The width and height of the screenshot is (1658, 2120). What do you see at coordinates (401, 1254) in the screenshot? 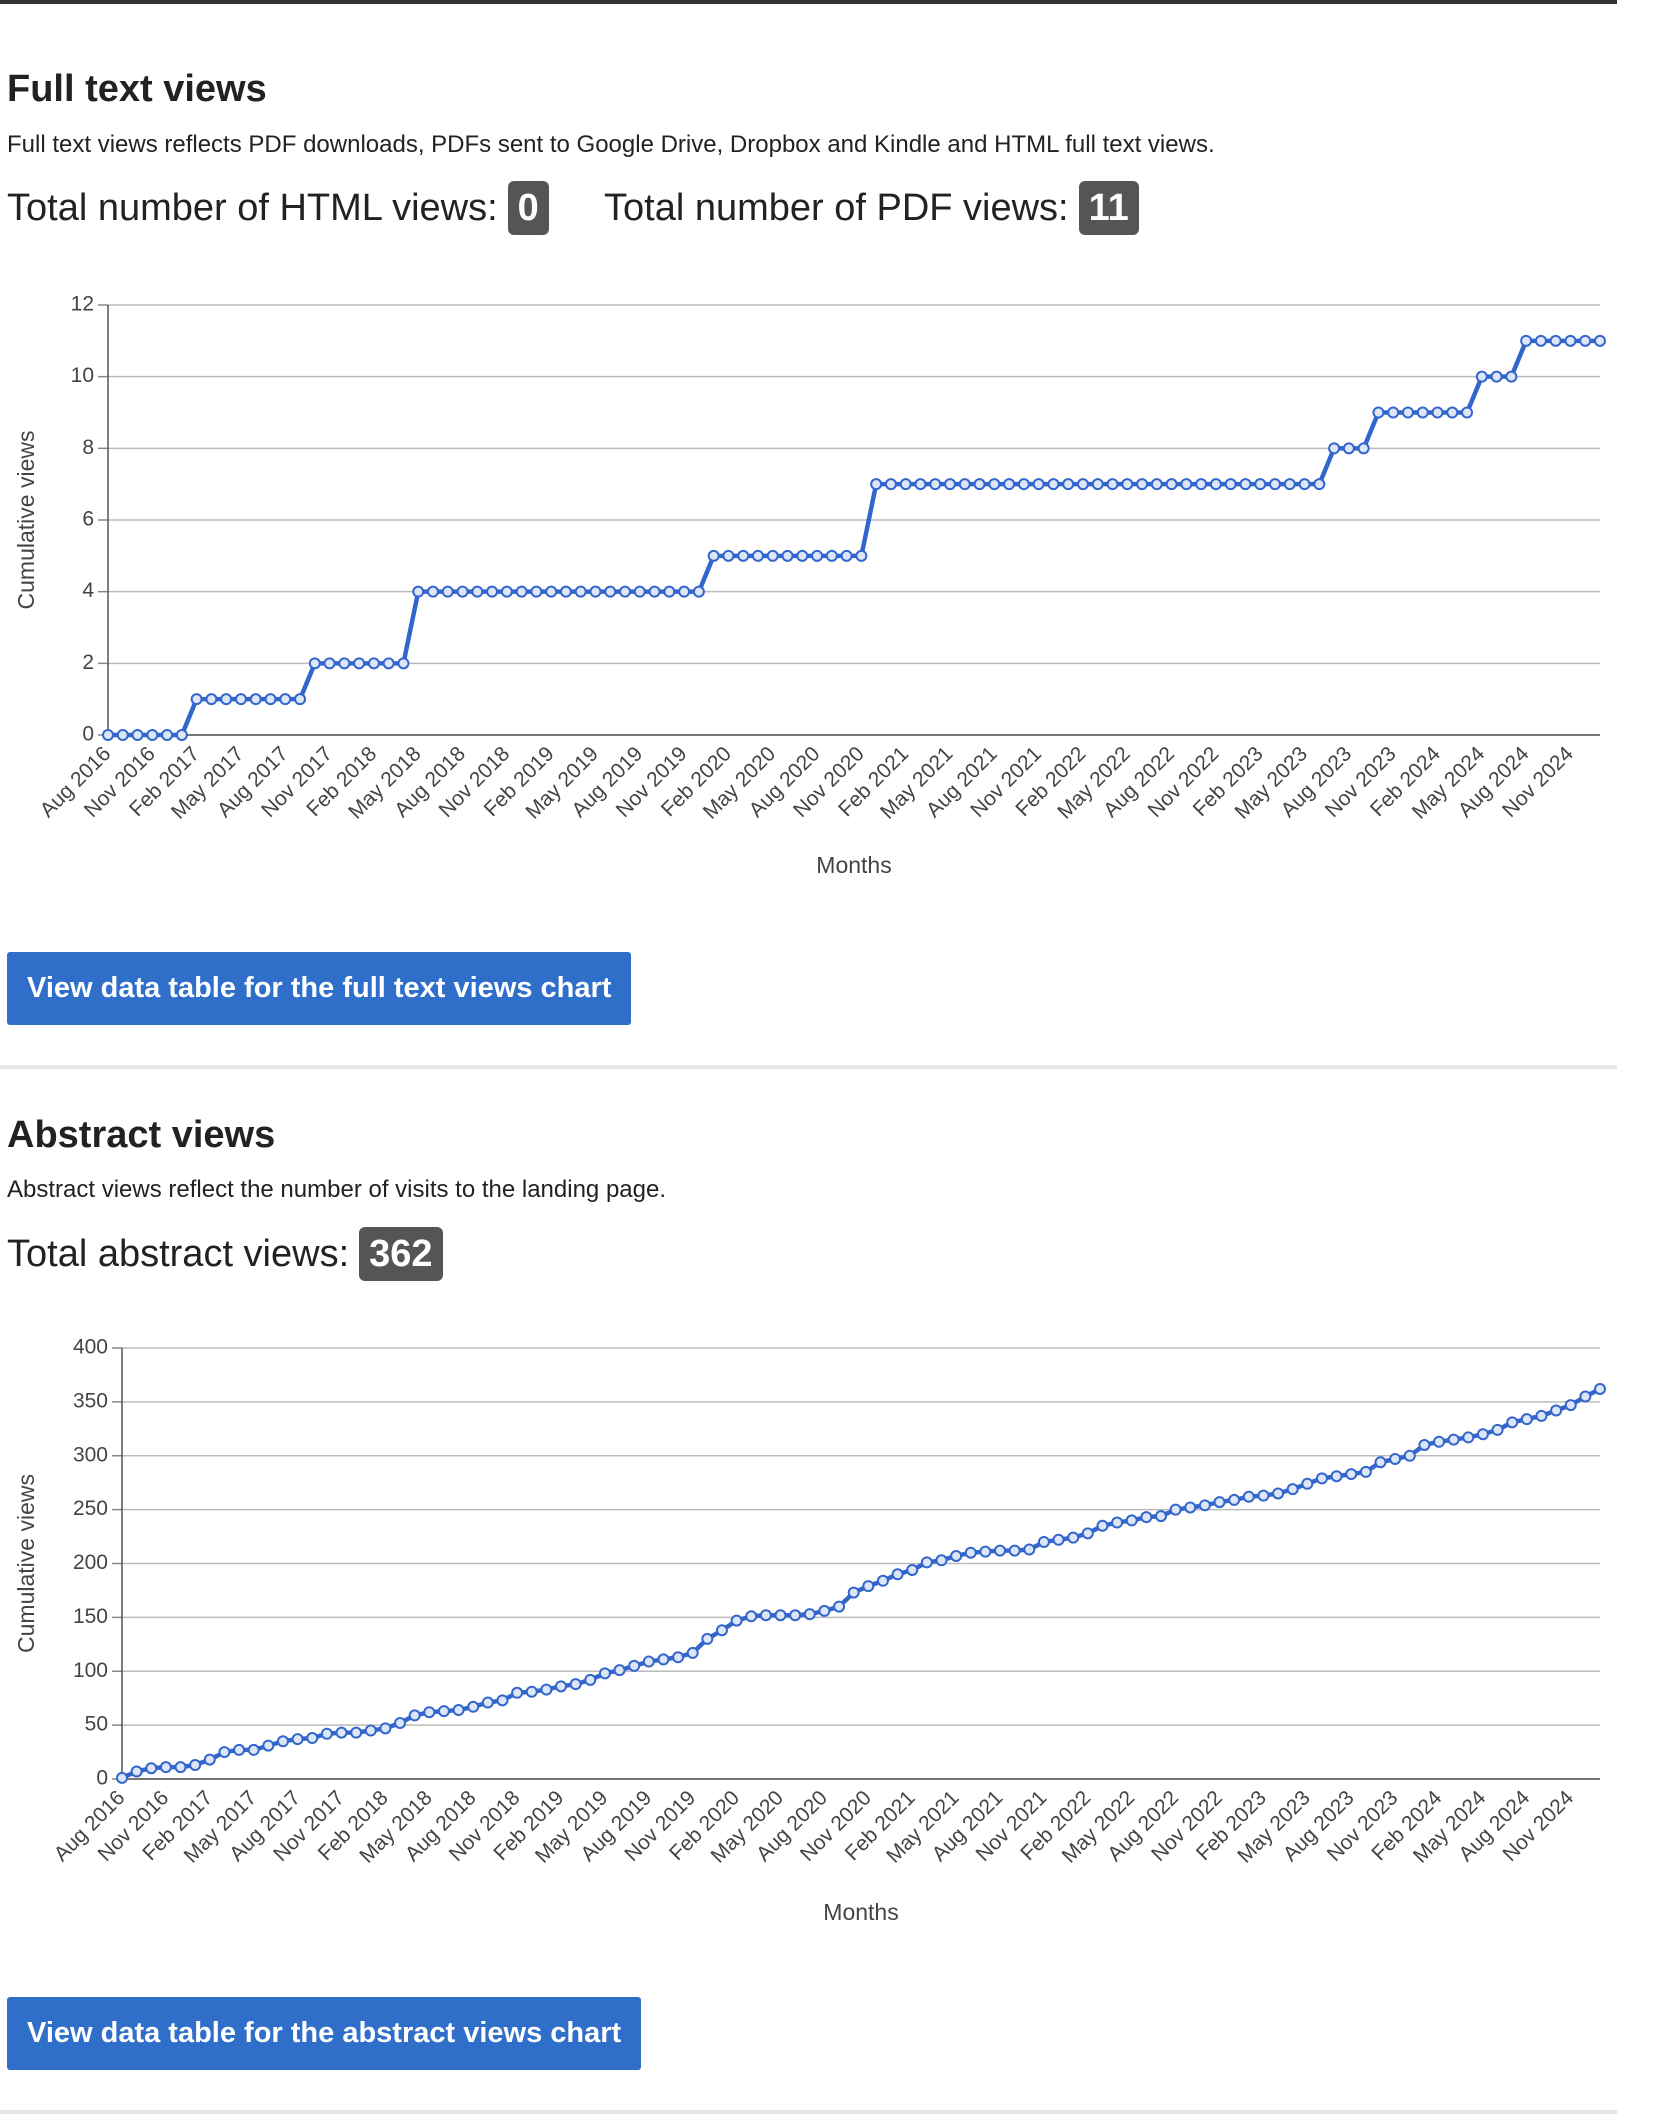
I see `total-badge: 362` at bounding box center [401, 1254].